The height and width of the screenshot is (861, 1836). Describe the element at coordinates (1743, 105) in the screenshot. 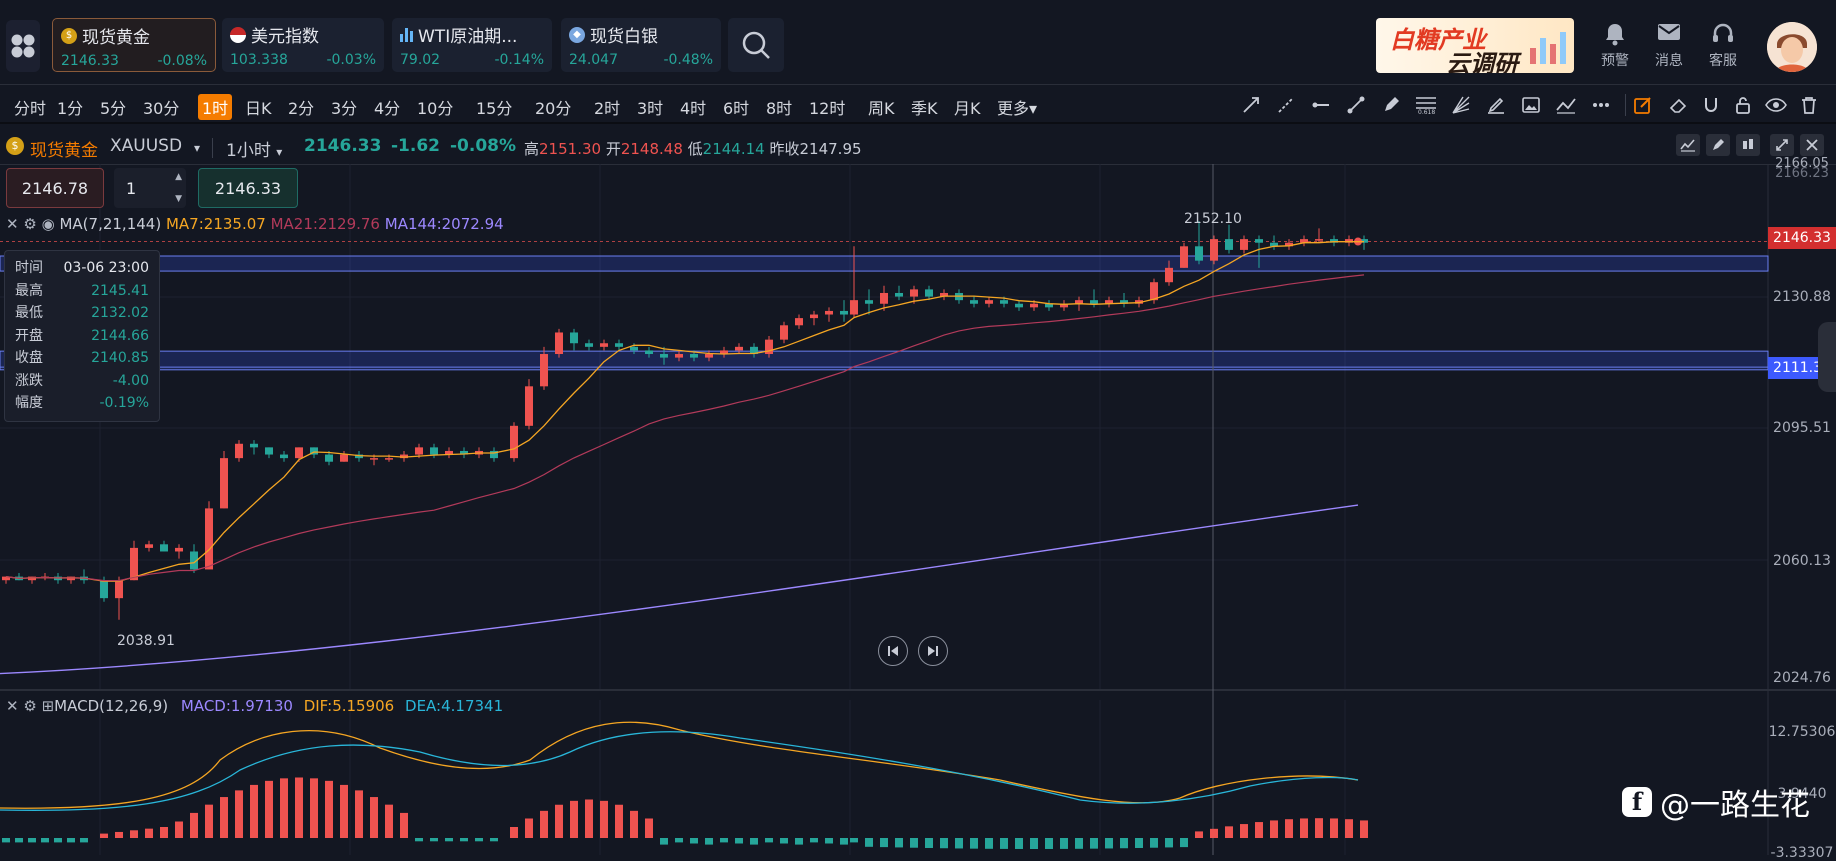

I see `lock-icon` at that location.